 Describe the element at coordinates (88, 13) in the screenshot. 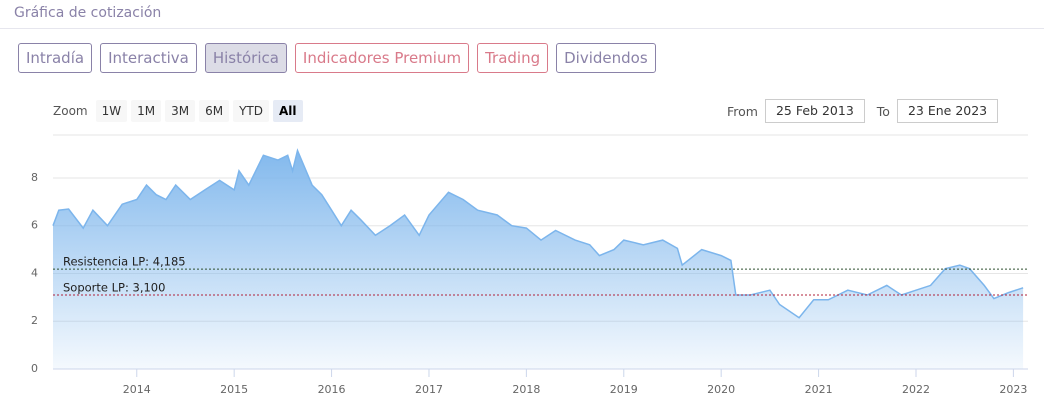

I see `page-title: Gráfica de cotización` at that location.